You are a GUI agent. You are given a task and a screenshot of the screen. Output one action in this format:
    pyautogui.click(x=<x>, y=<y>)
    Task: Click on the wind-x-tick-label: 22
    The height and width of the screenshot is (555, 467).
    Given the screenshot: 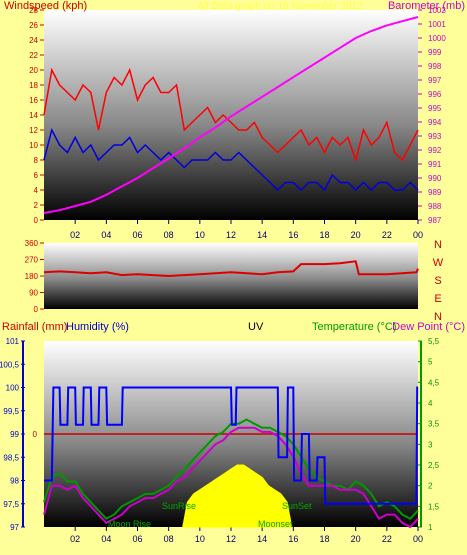 What is the action you would take?
    pyautogui.click(x=387, y=235)
    